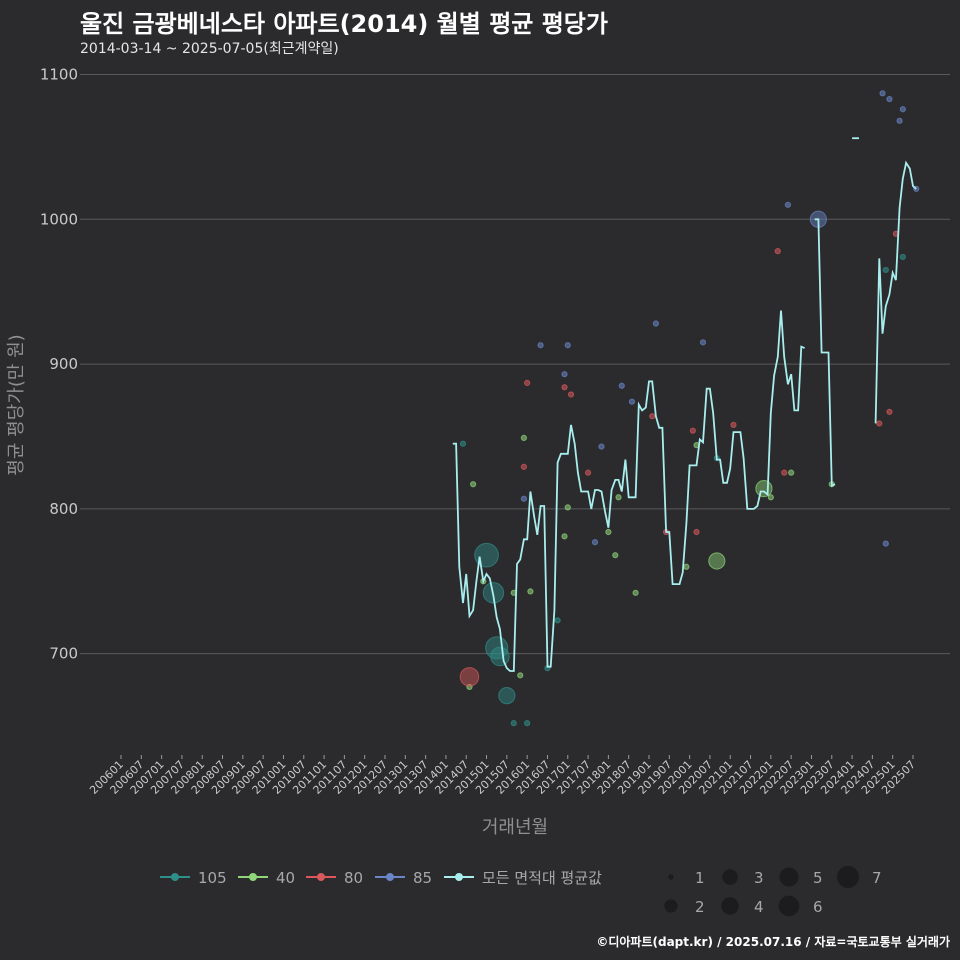 The height and width of the screenshot is (960, 960). What do you see at coordinates (381, 878) in the screenshot?
I see `legend-area: 105 40 80 85 모든 면적대 평균값` at bounding box center [381, 878].